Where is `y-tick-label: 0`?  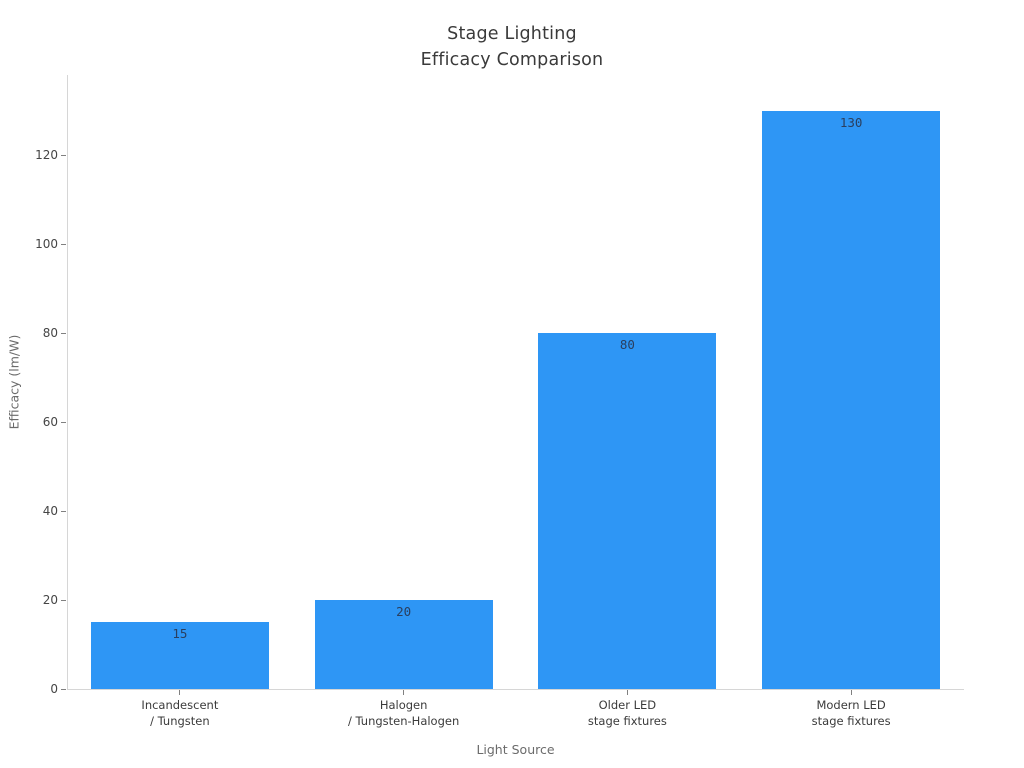 y-tick-label: 0 is located at coordinates (54, 689).